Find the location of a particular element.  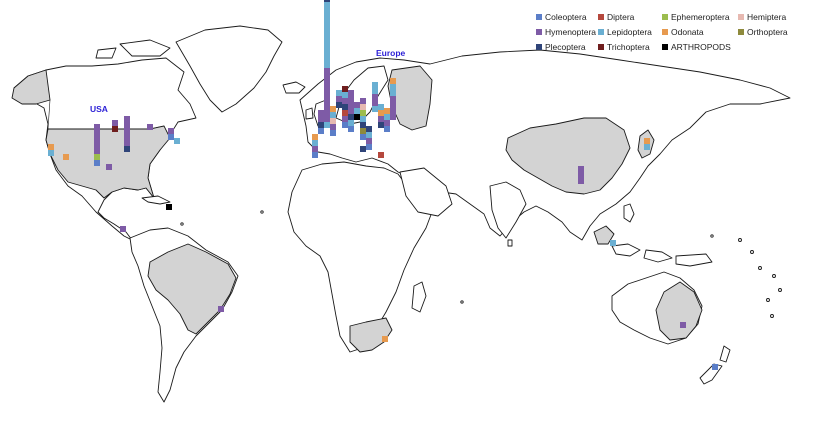

greenland is located at coordinates (229, 69).